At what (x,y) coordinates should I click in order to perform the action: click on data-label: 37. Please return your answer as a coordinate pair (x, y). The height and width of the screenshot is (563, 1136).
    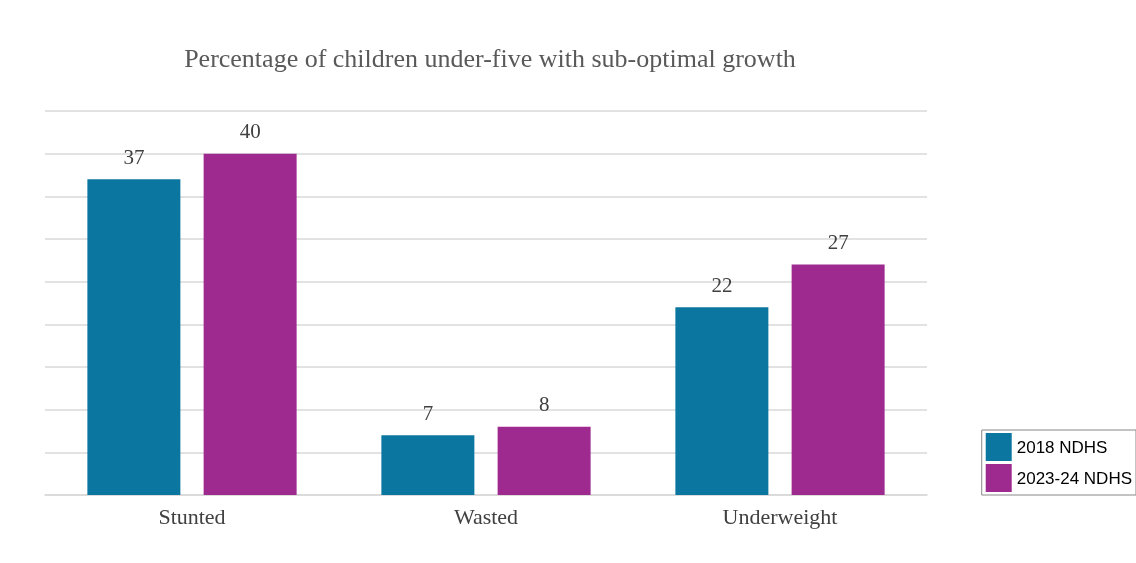
    Looking at the image, I should click on (134, 156).